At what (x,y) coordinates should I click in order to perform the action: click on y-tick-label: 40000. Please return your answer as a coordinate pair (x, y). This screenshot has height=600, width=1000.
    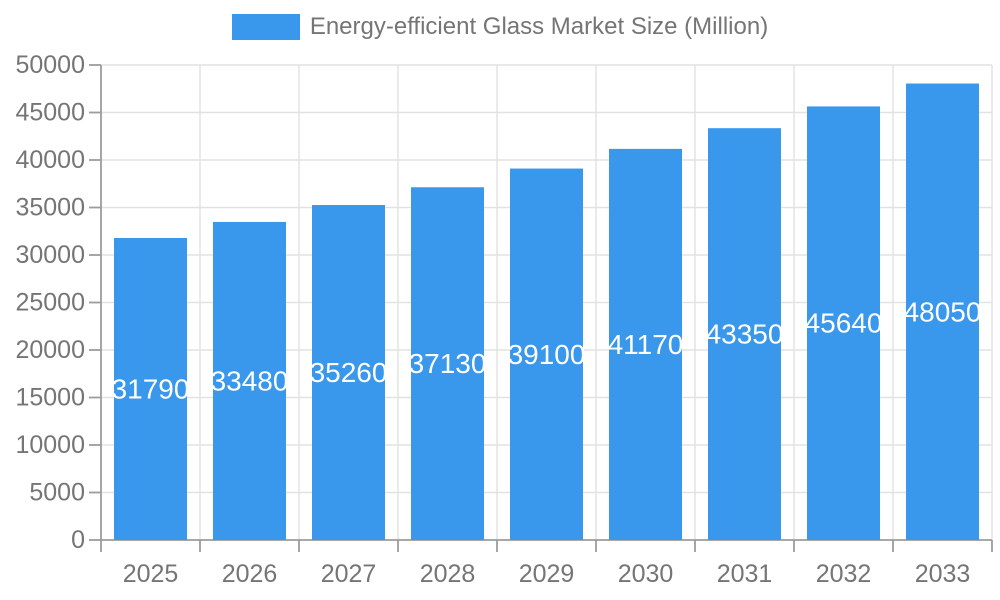
    Looking at the image, I should click on (50, 160).